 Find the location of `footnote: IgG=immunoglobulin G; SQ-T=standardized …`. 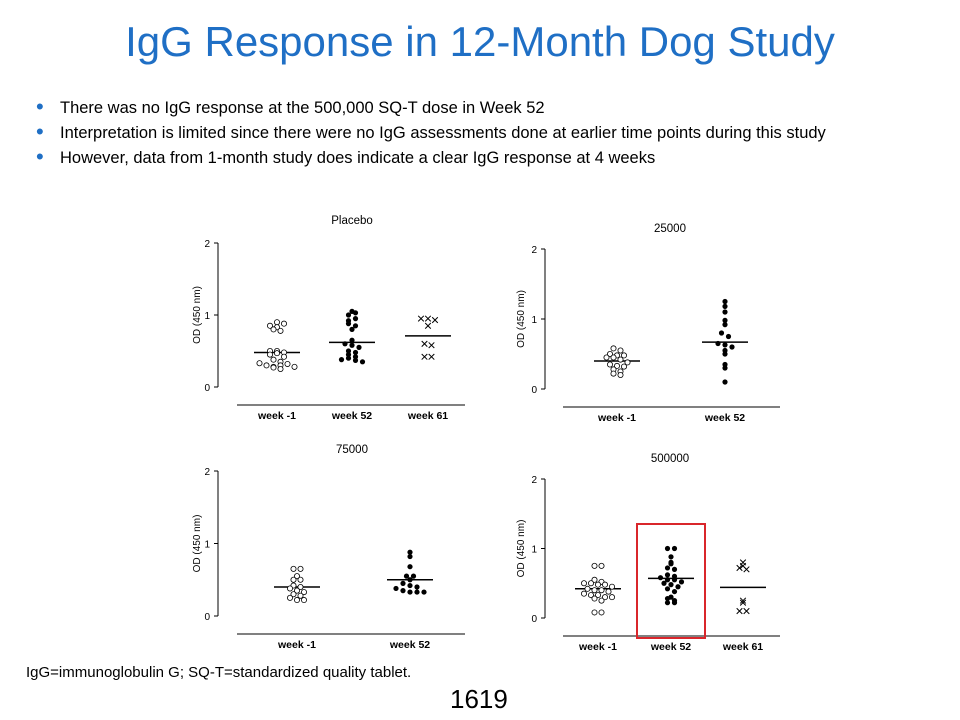

footnote: IgG=immunoglobulin G; SQ-T=standardized … is located at coordinates (219, 672).